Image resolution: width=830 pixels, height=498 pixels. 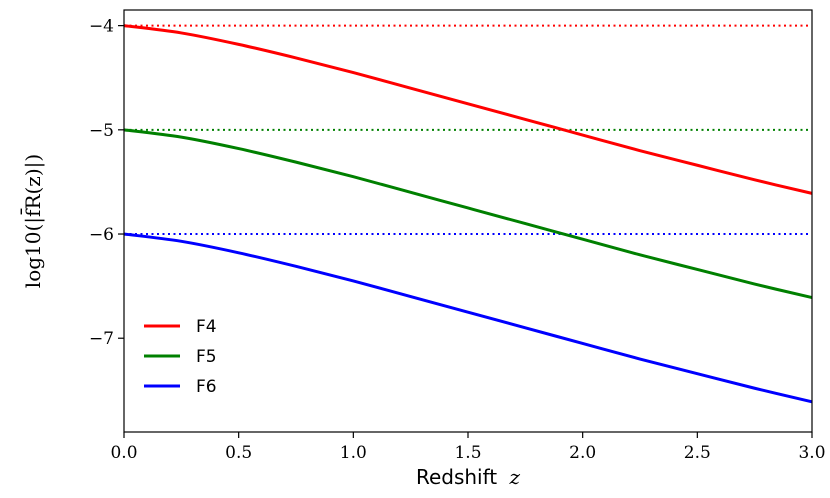 What do you see at coordinates (238, 453) in the screenshot?
I see `x-tick-label: 0.5` at bounding box center [238, 453].